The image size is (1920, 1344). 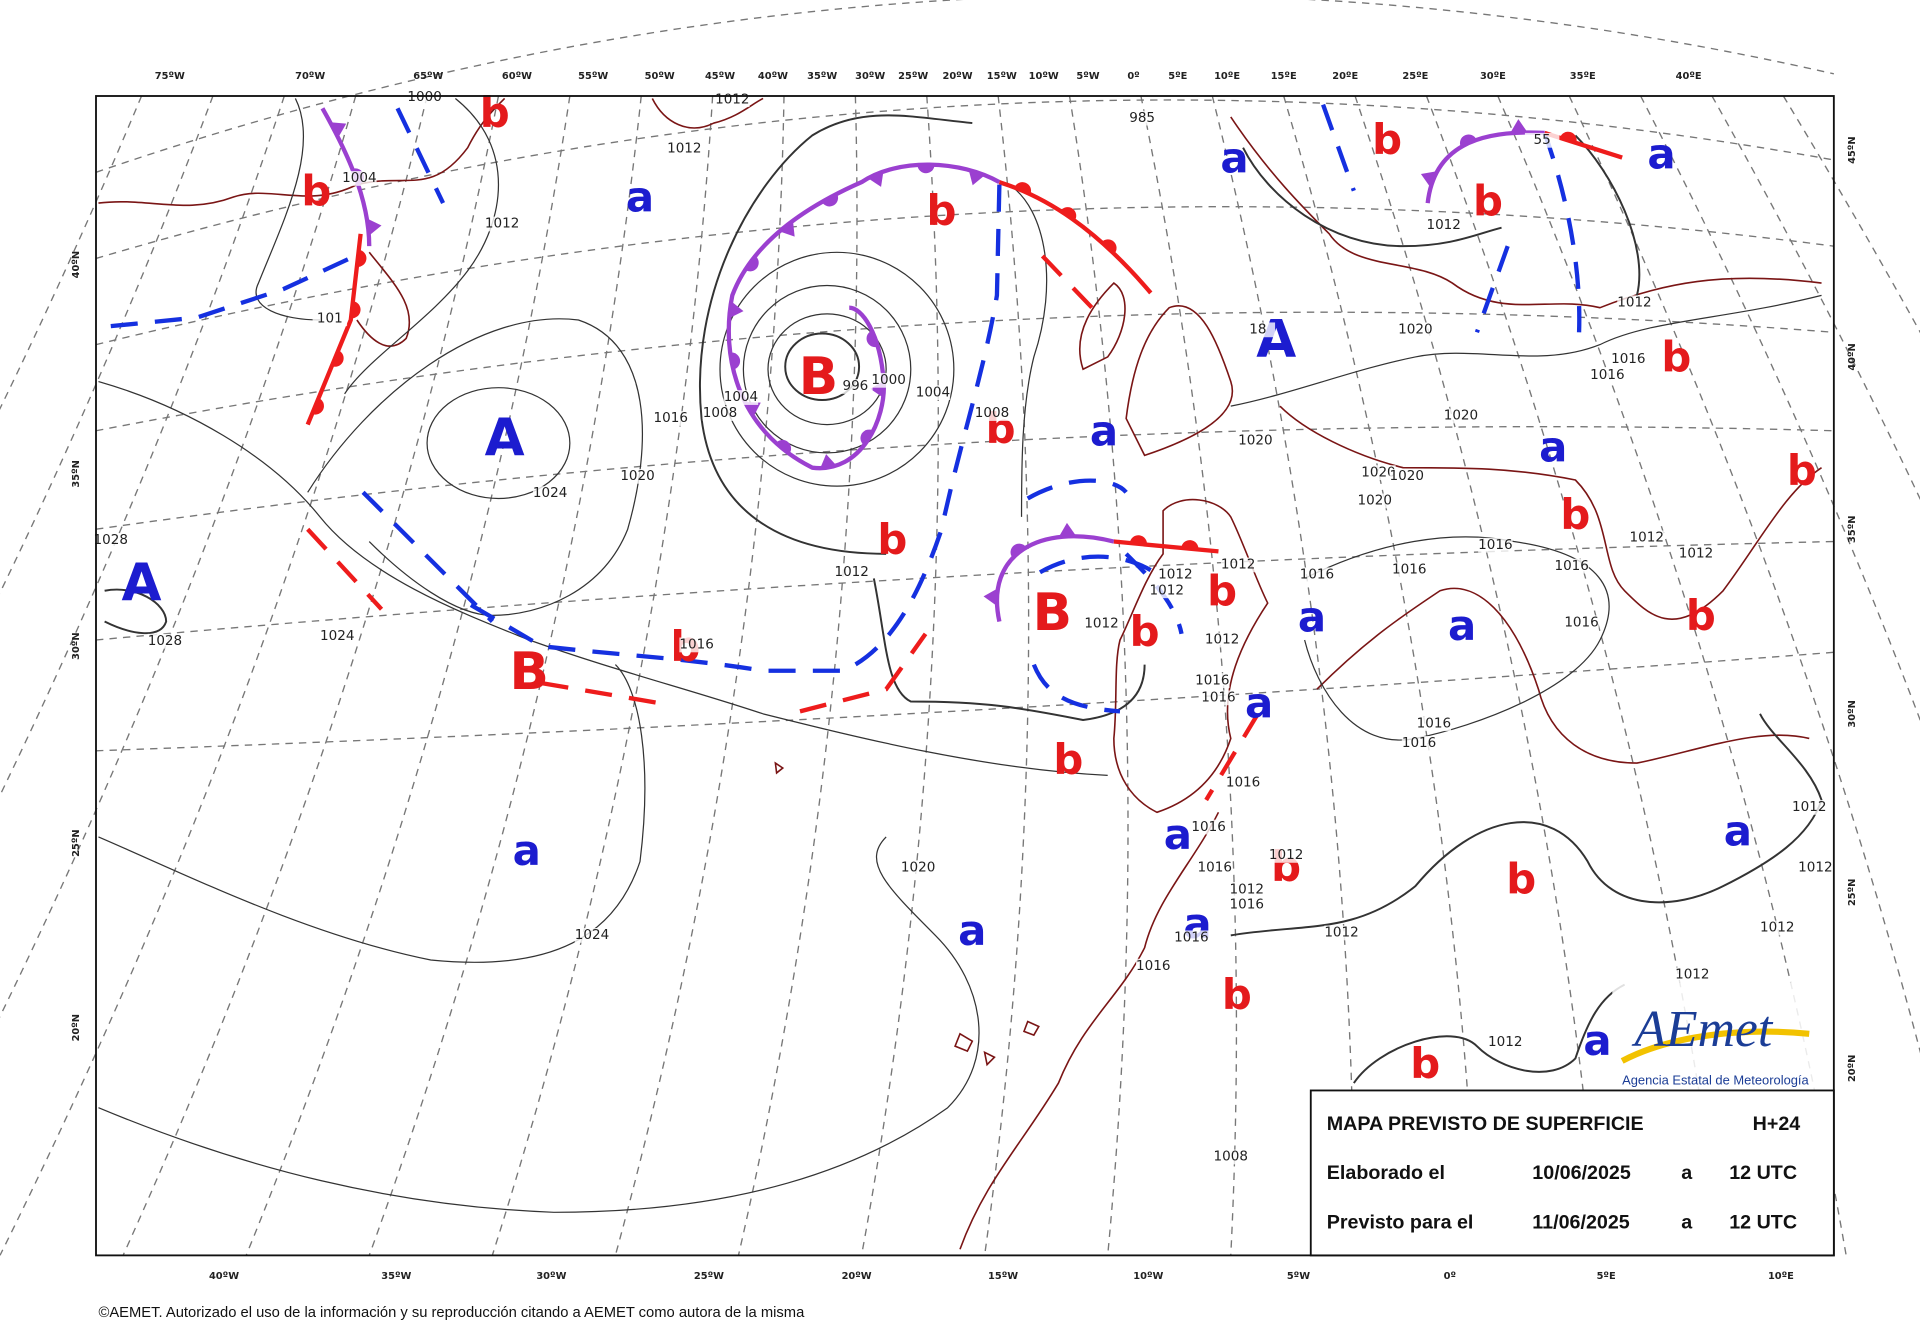 I want to click on lon-label: 40ºE, so click(x=1689, y=76).